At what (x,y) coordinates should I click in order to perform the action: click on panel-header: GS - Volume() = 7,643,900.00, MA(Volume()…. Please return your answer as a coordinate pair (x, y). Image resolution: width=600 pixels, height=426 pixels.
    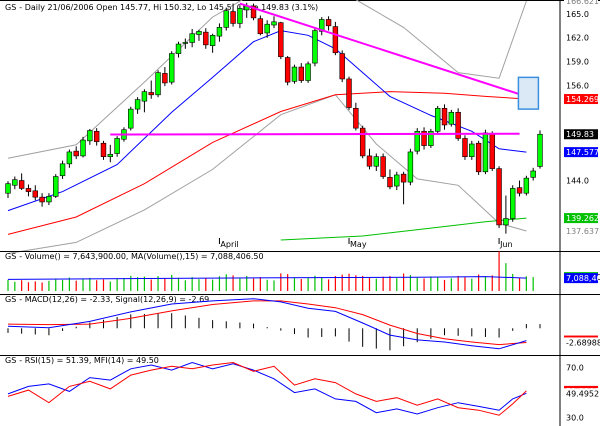
    Looking at the image, I should click on (134, 256).